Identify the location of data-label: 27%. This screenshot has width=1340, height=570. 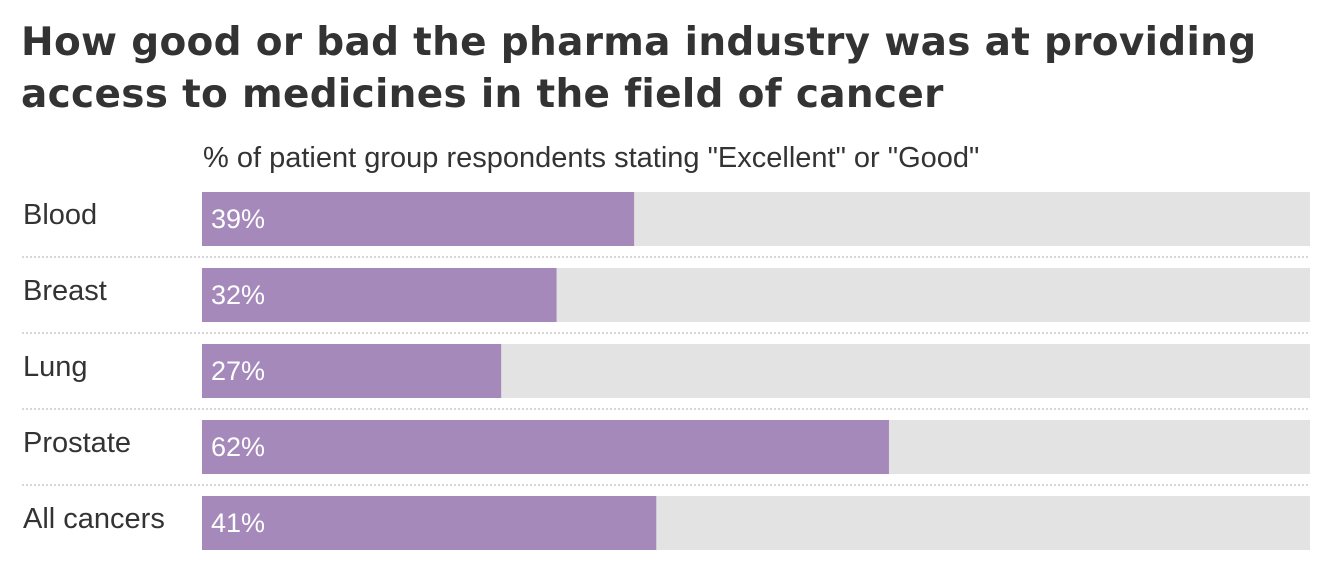
(238, 371).